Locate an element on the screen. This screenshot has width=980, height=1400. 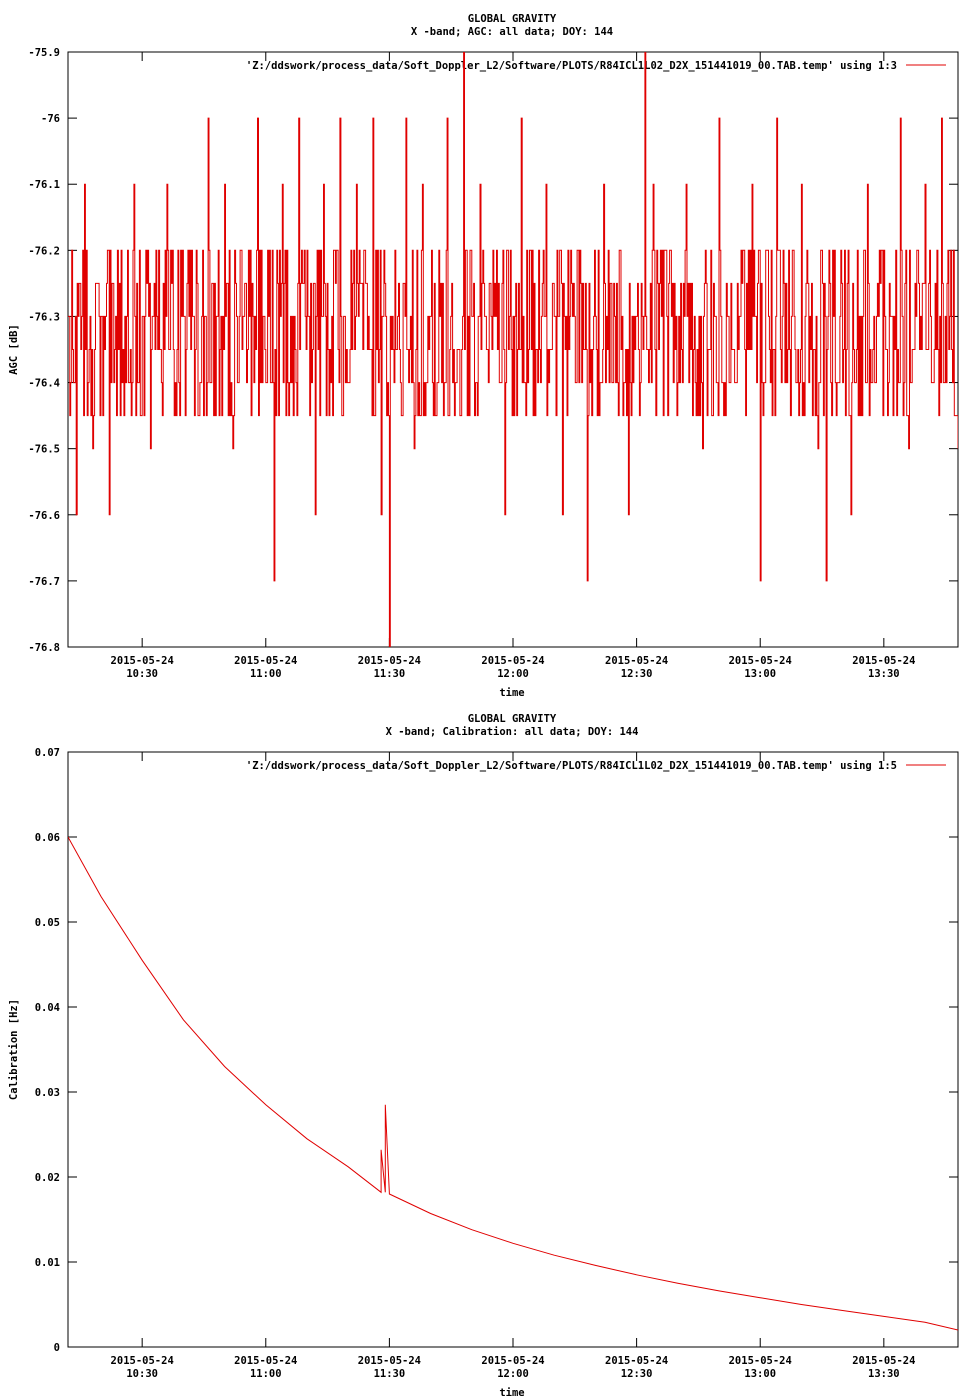
y-tick-label: 0 is located at coordinates (57, 1348).